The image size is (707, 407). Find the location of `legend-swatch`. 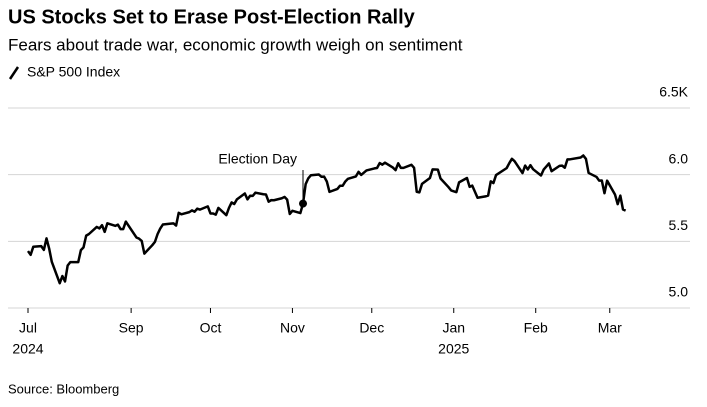

legend-swatch is located at coordinates (14, 73).